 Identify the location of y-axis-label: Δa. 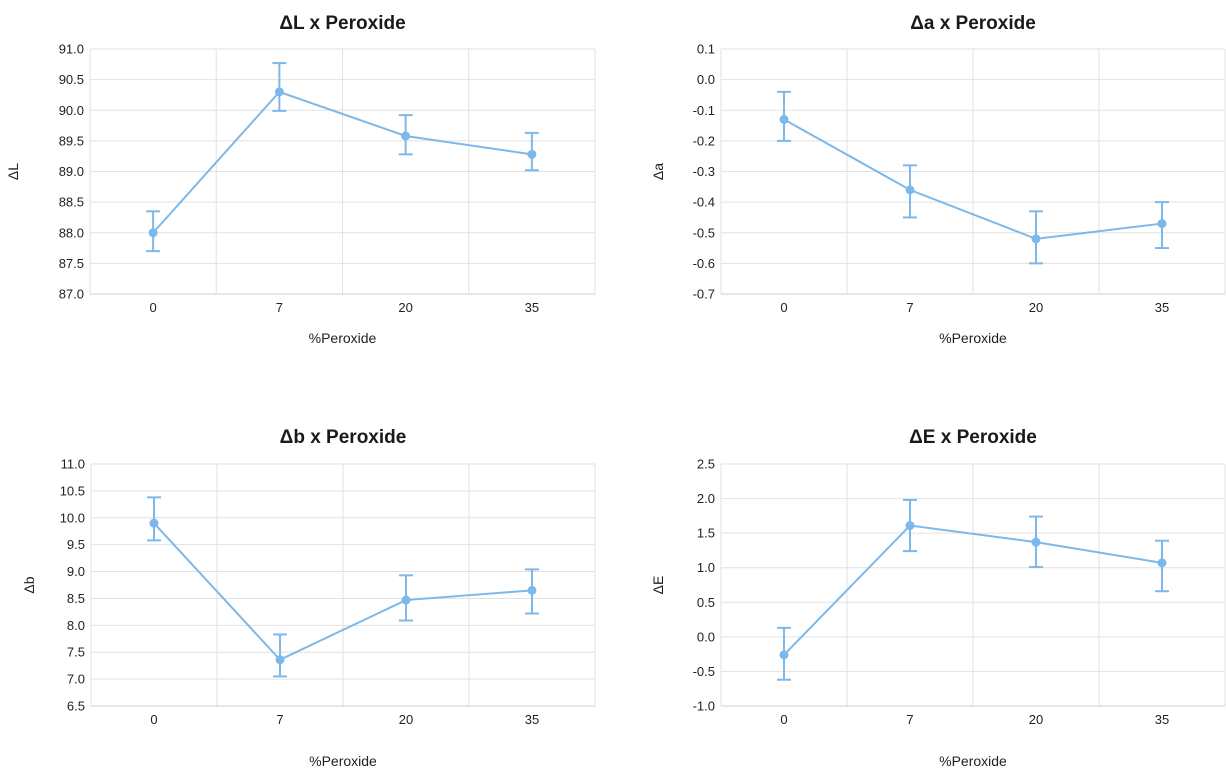
(658, 171).